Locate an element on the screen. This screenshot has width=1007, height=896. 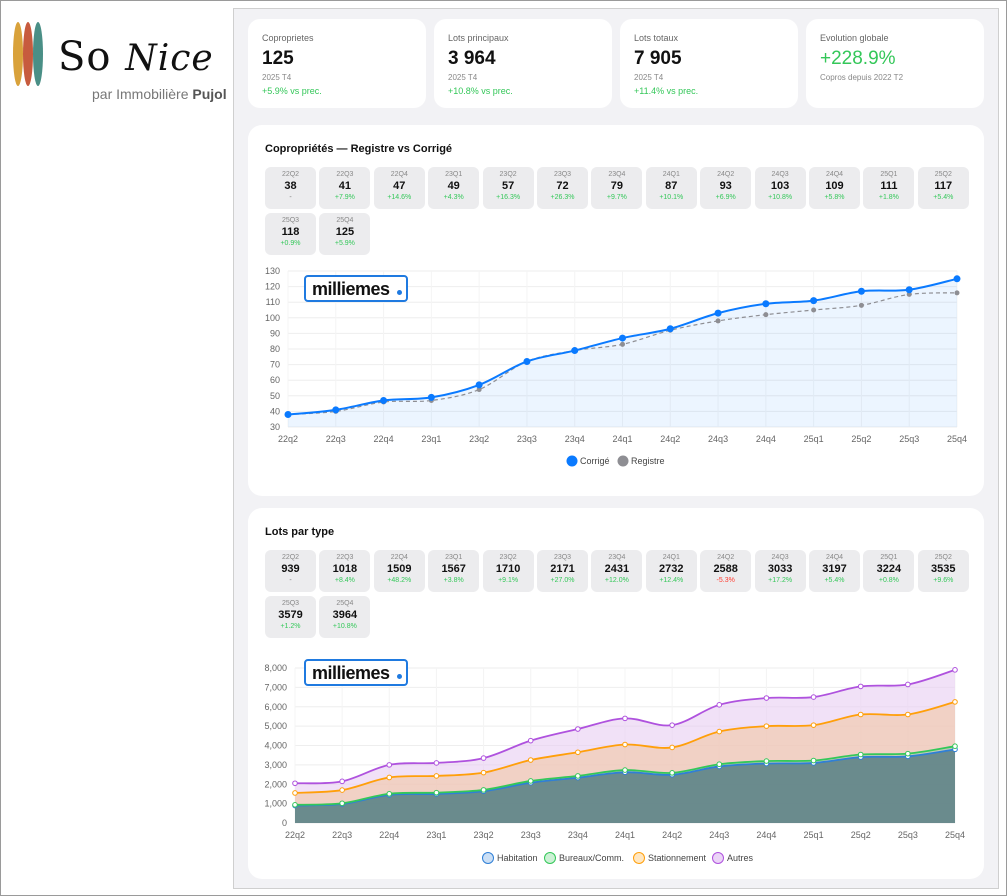
kpi-delta: +10.8% vs prec. is located at coordinates (480, 91).